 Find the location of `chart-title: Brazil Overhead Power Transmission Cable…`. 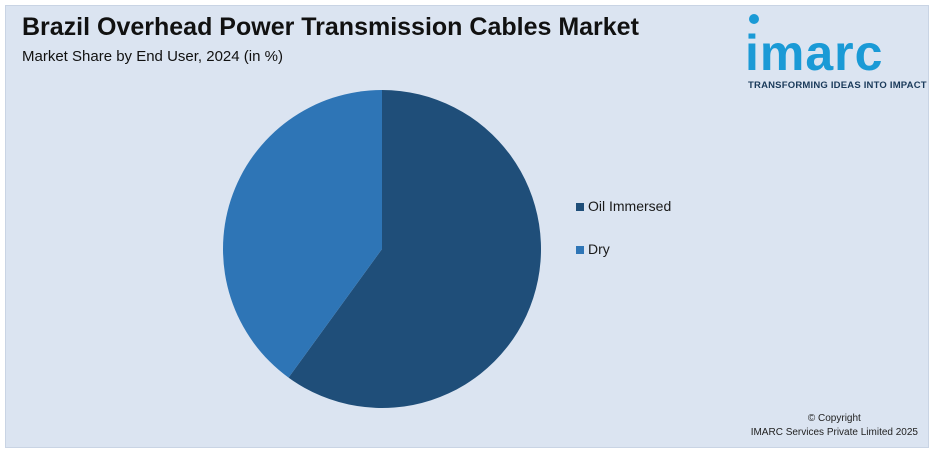

chart-title: Brazil Overhead Power Transmission Cable… is located at coordinates (330, 27).